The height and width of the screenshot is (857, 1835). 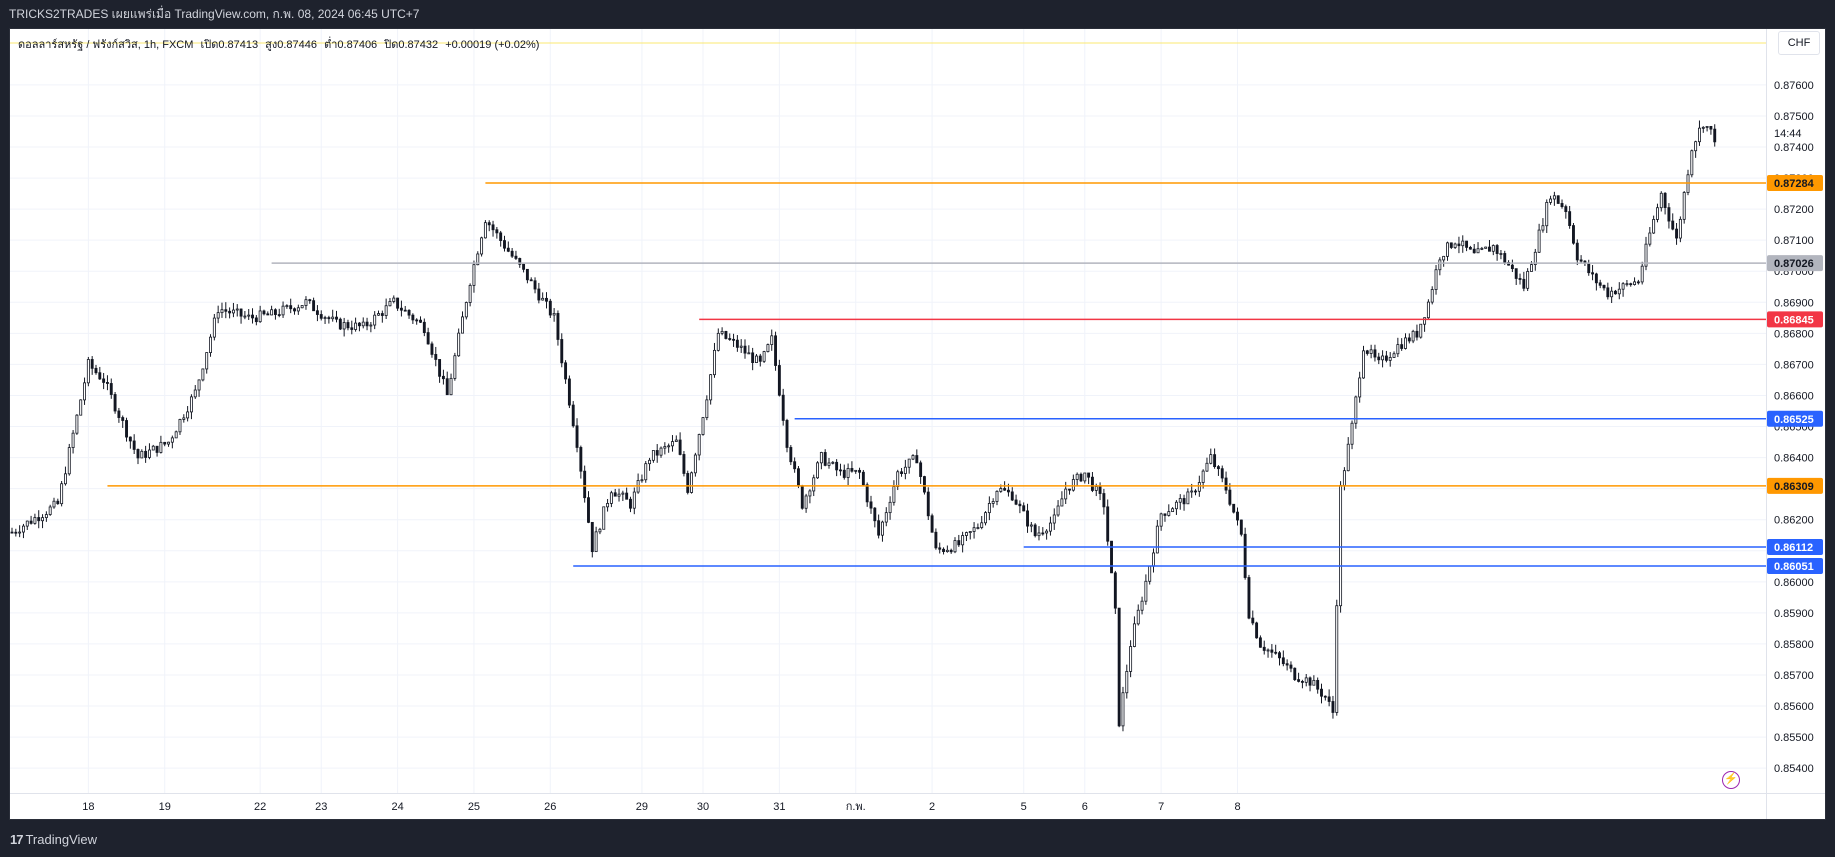 I want to click on price-tick-label: 0.85700, so click(x=1794, y=676).